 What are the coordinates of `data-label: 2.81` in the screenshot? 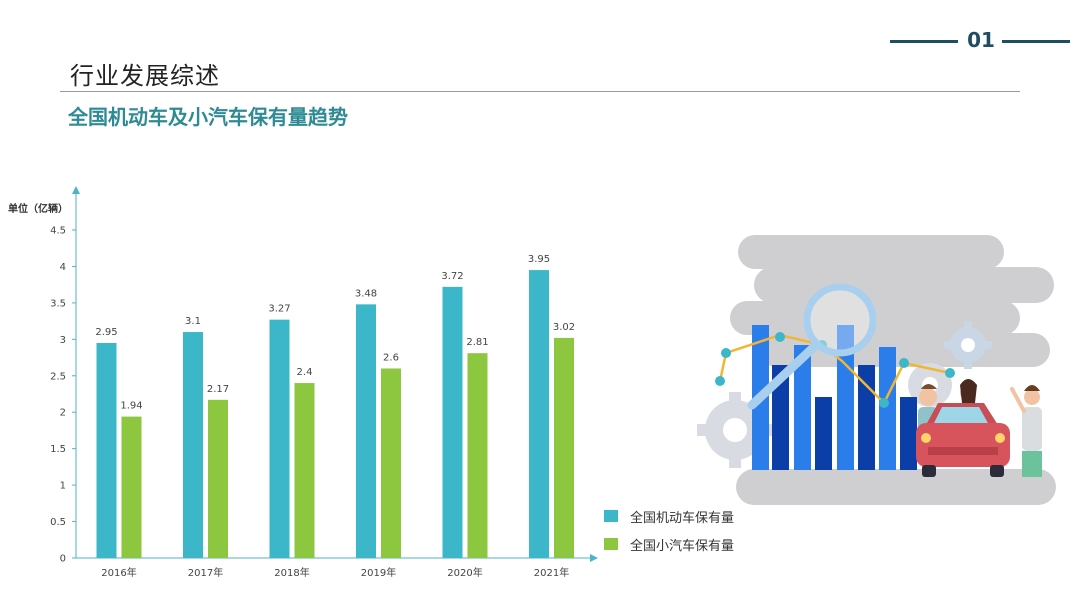 It's located at (477, 342).